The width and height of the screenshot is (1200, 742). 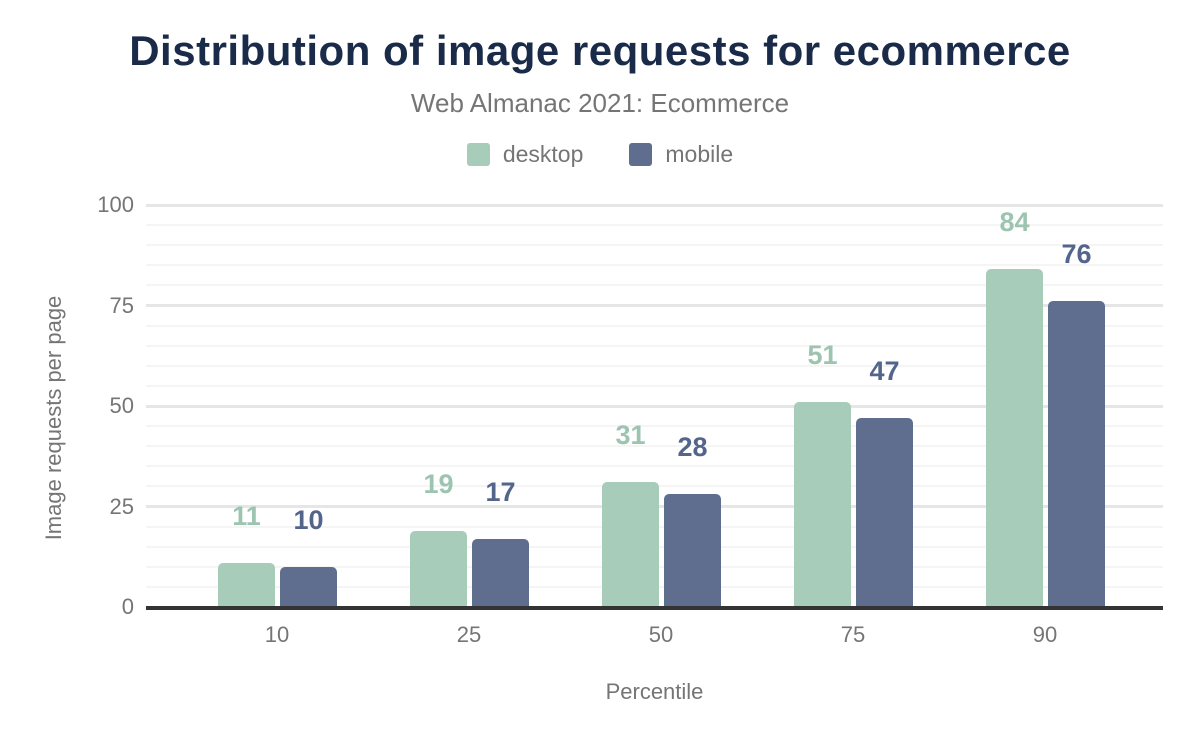 What do you see at coordinates (500, 492) in the screenshot?
I see `mobile-bar-value: 17` at bounding box center [500, 492].